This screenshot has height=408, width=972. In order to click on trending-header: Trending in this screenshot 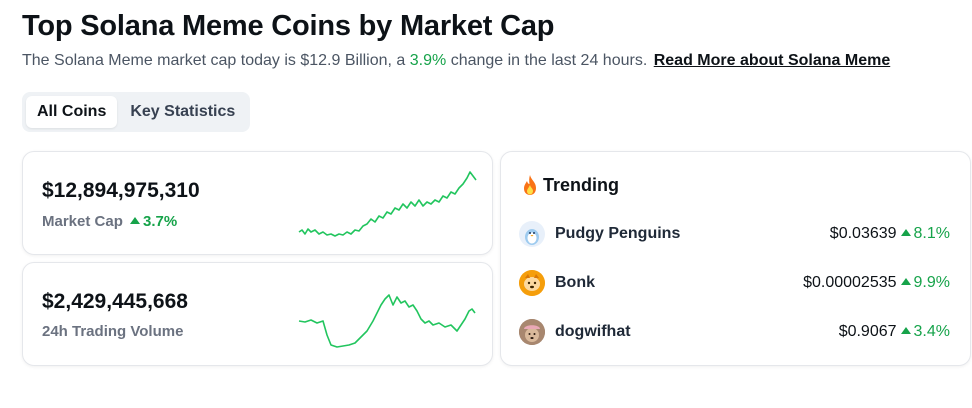, I will do `click(570, 185)`.